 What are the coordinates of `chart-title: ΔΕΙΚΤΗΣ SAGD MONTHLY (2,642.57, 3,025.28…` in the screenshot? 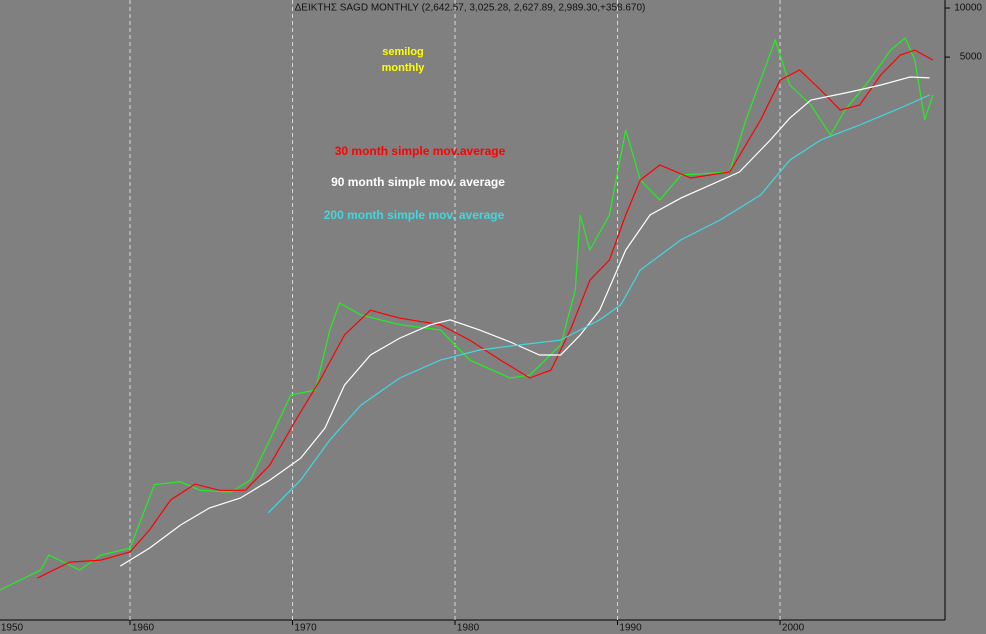 It's located at (470, 8).